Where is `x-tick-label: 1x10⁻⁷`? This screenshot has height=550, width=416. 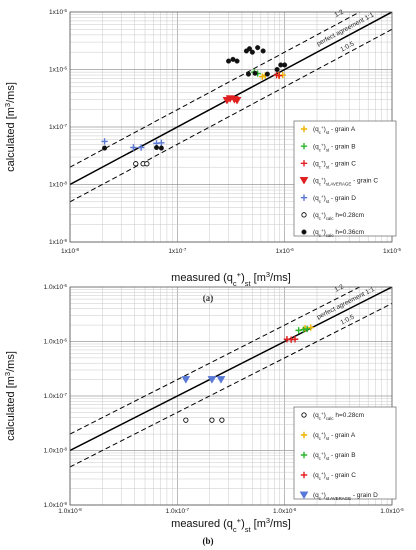
x-tick-label: 1x10⁻⁷ is located at coordinates (177, 251).